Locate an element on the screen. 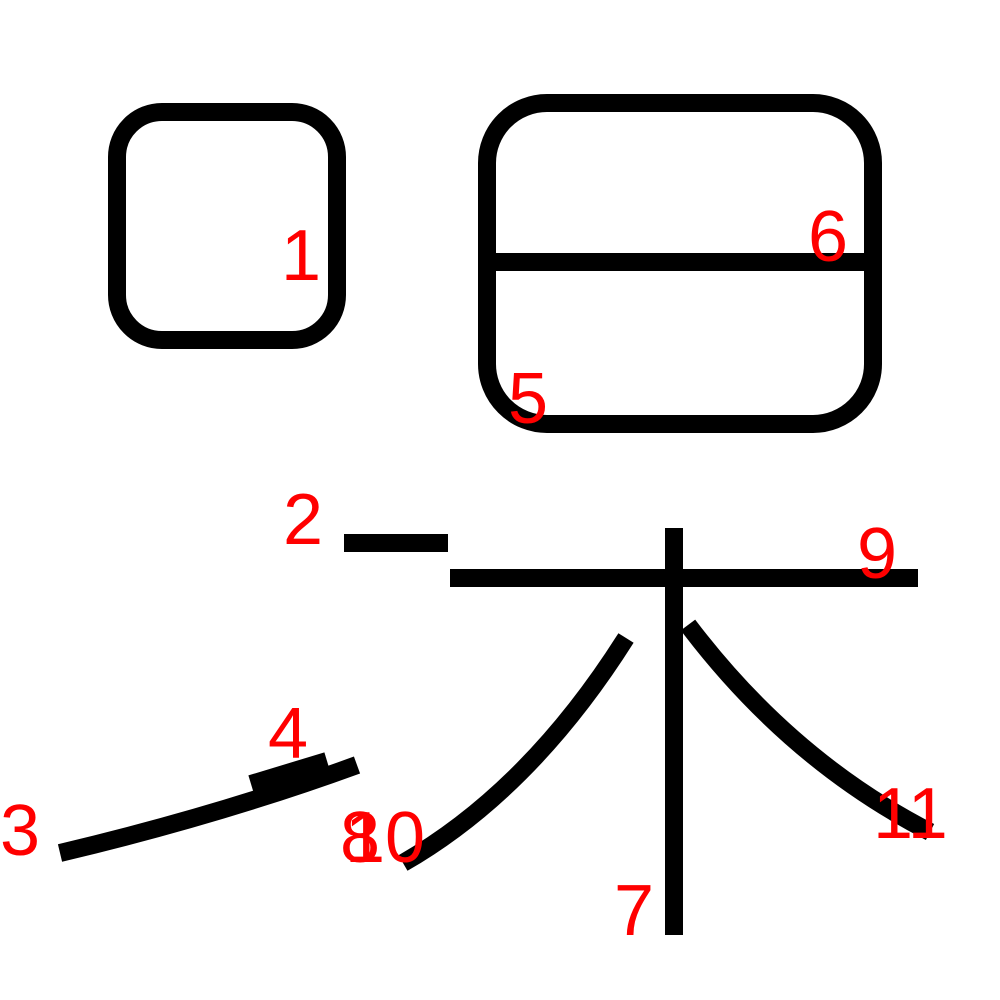  stroke-number-10: 10 is located at coordinates (385, 838).